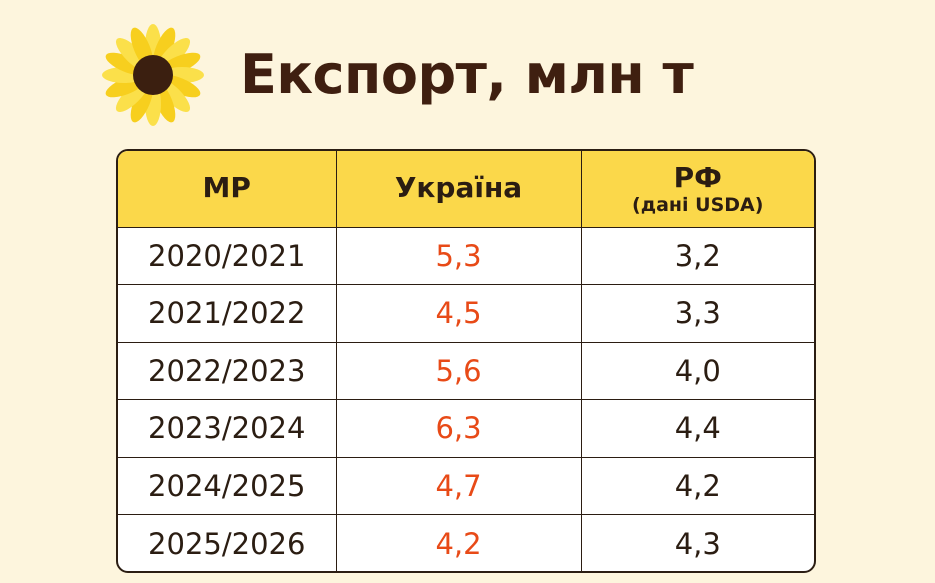 Image resolution: width=935 pixels, height=583 pixels. I want to click on season-cell: 2023/2024, so click(227, 428).